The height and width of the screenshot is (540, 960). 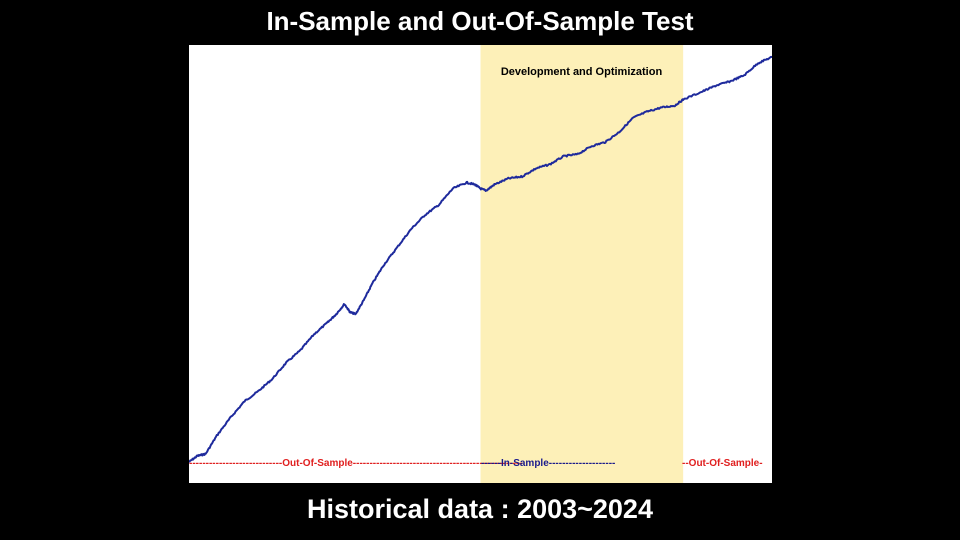 What do you see at coordinates (480, 509) in the screenshot?
I see `footer-caption: Historical data : 2003~2024` at bounding box center [480, 509].